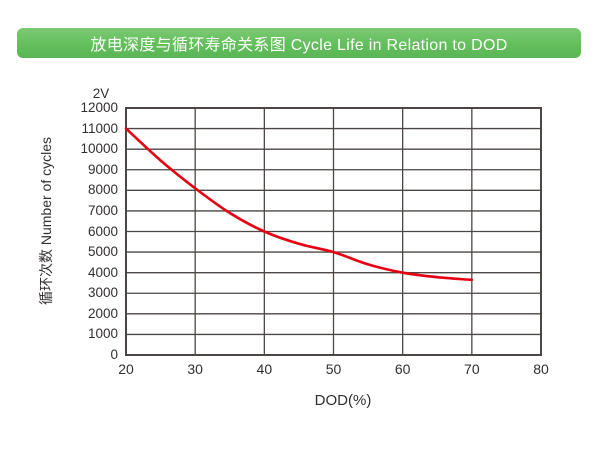  What do you see at coordinates (102, 190) in the screenshot?
I see `y-tick-label: 8000` at bounding box center [102, 190].